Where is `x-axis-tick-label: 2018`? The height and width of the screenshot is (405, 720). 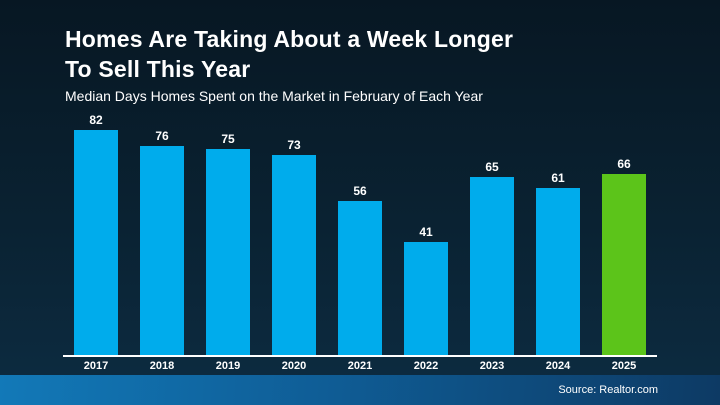
x-axis-tick-label: 2018 is located at coordinates (162, 366).